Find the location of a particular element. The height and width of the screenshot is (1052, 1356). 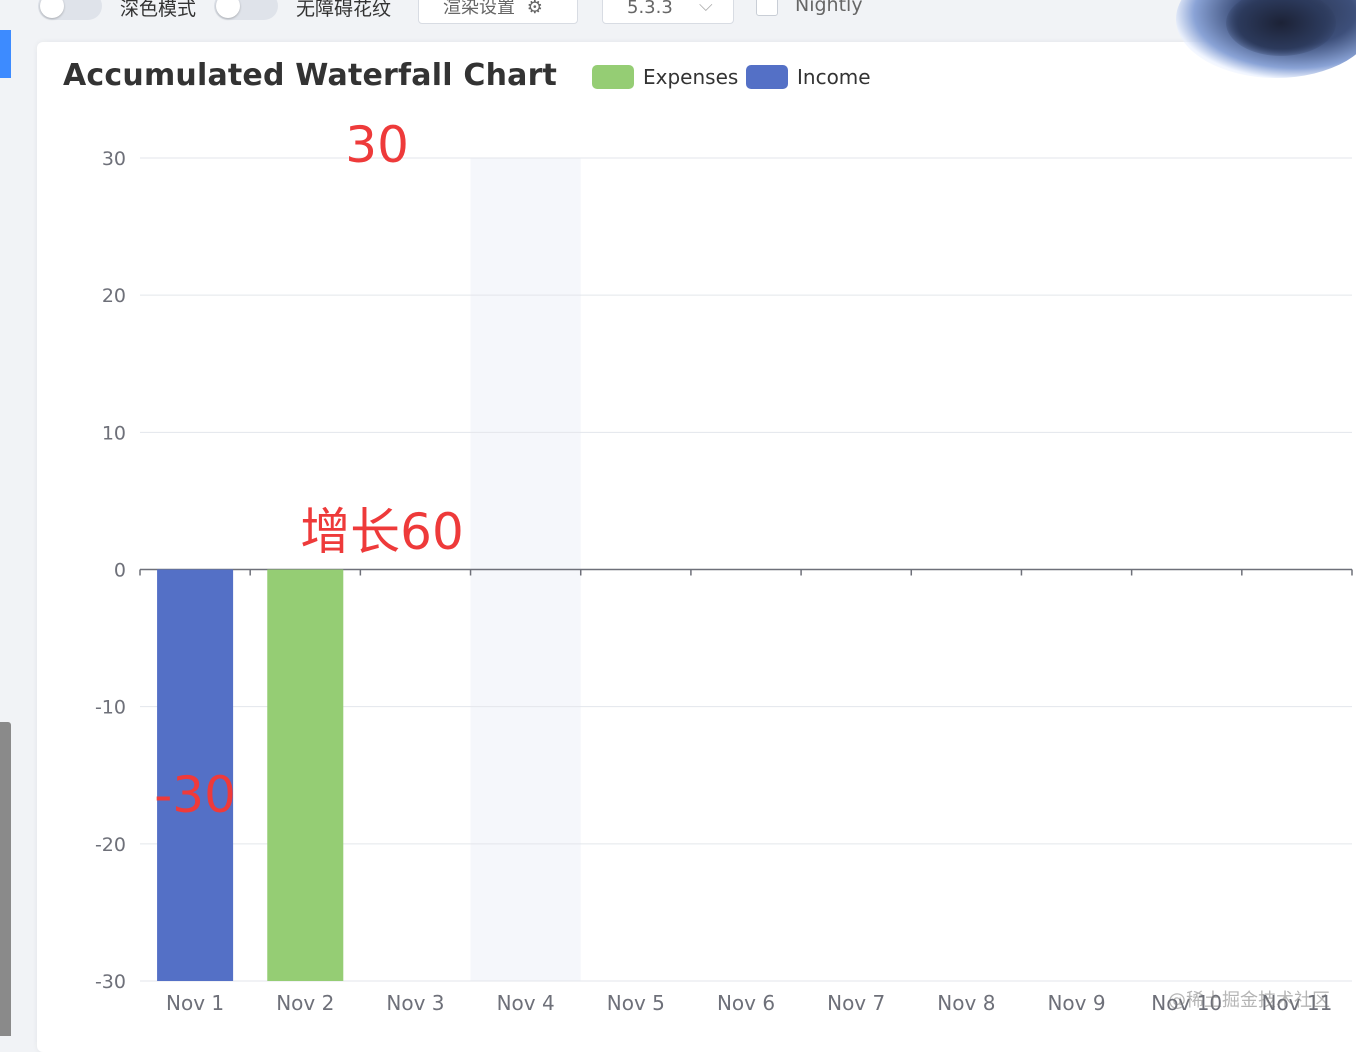

watermark: @稀土掘金技术社区 is located at coordinates (1249, 1000).